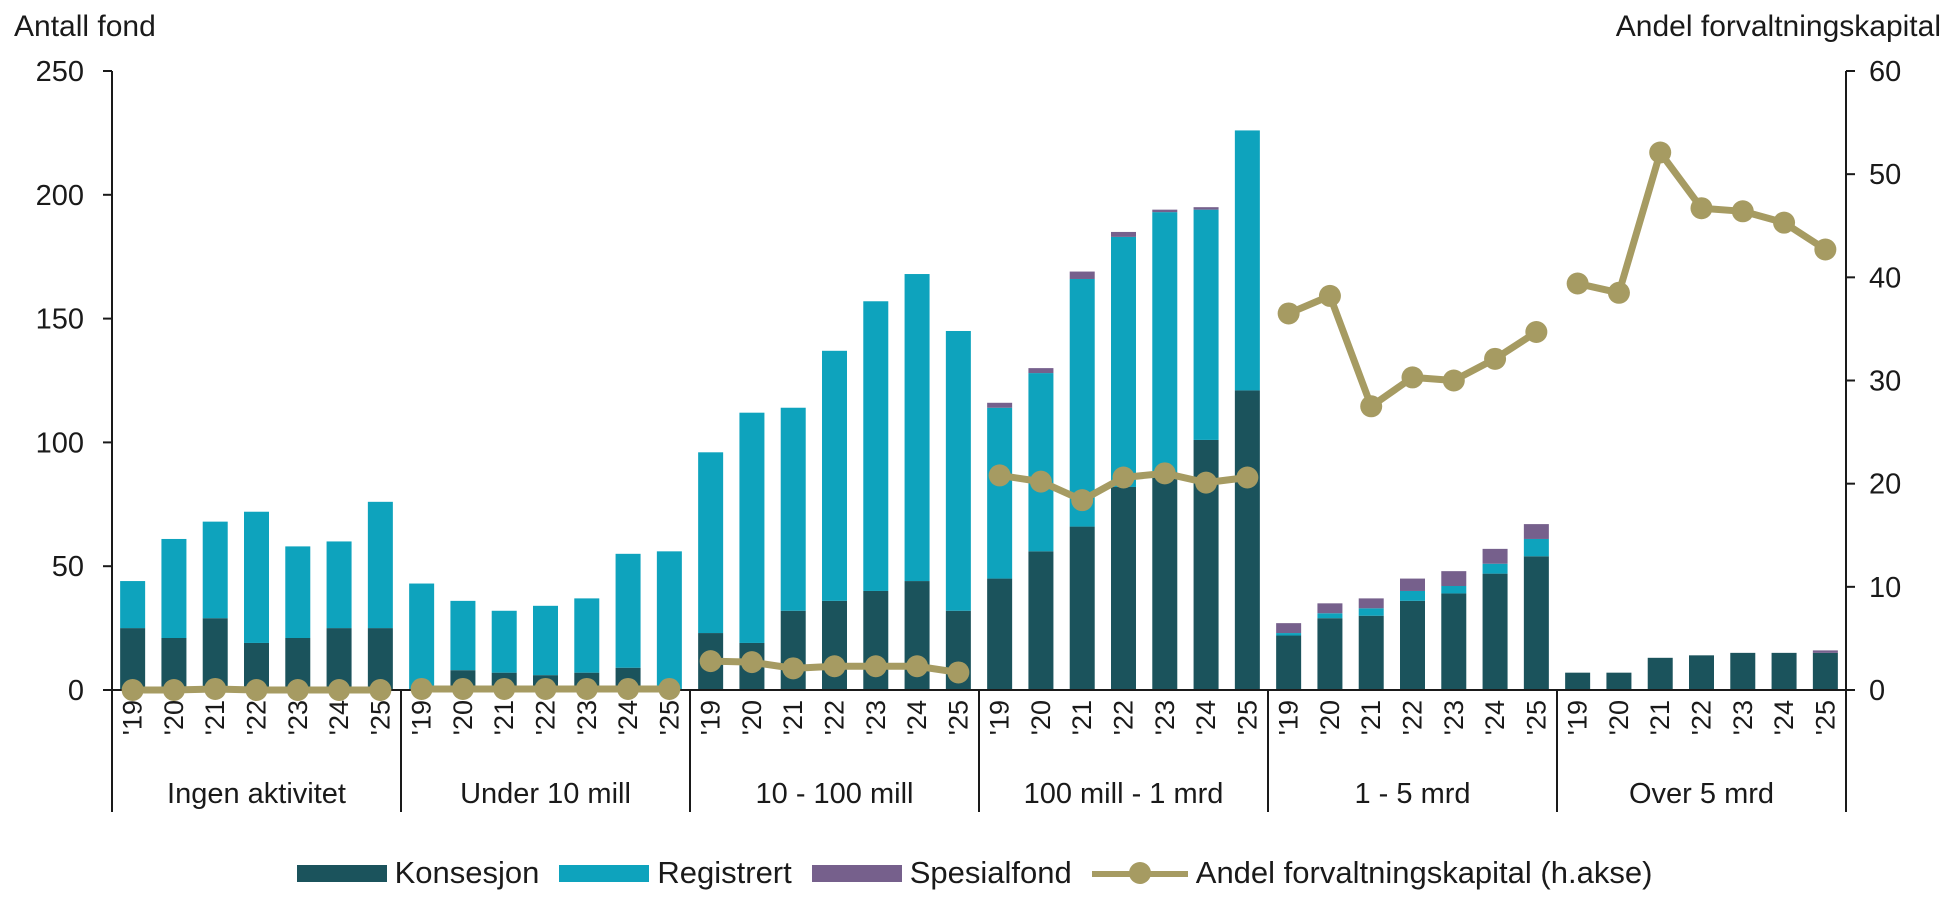 The height and width of the screenshot is (909, 1949). I want to click on left-tick-label: 250, so click(60, 72).